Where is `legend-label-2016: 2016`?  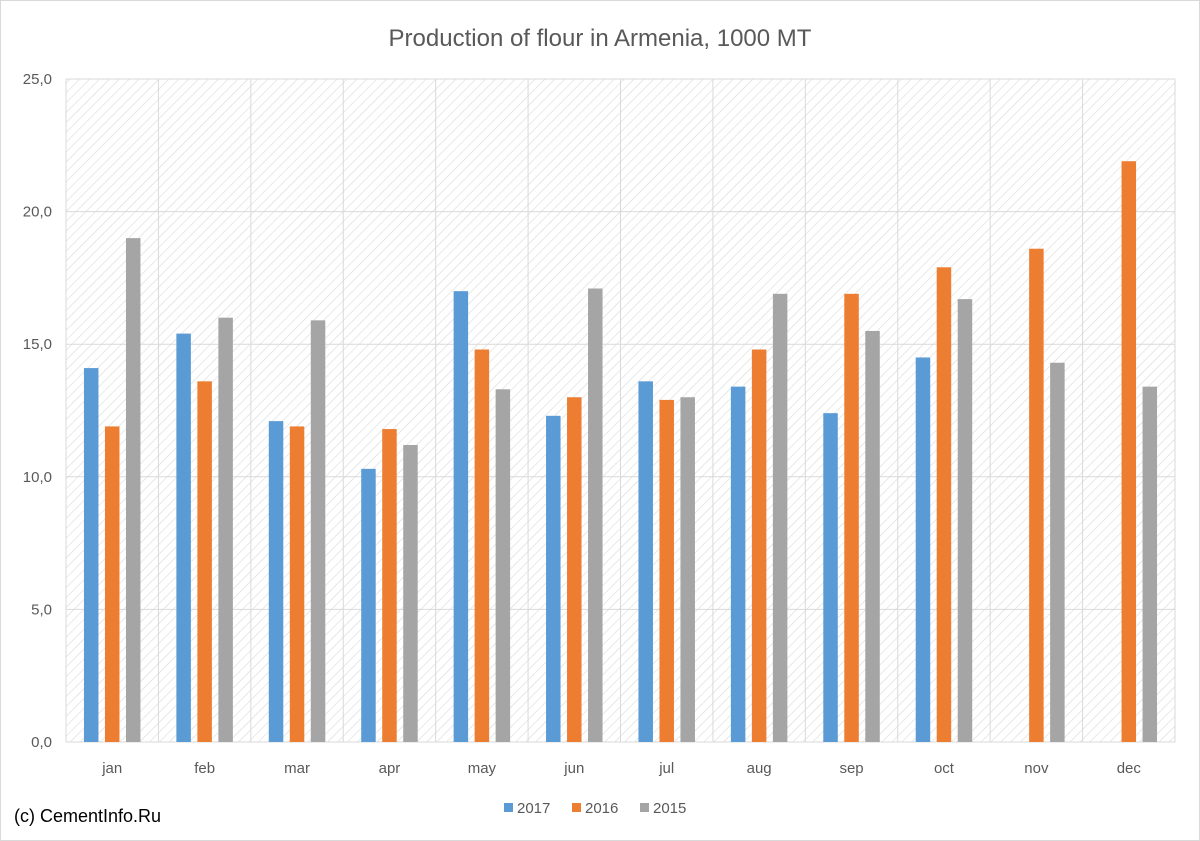 legend-label-2016: 2016 is located at coordinates (601, 808).